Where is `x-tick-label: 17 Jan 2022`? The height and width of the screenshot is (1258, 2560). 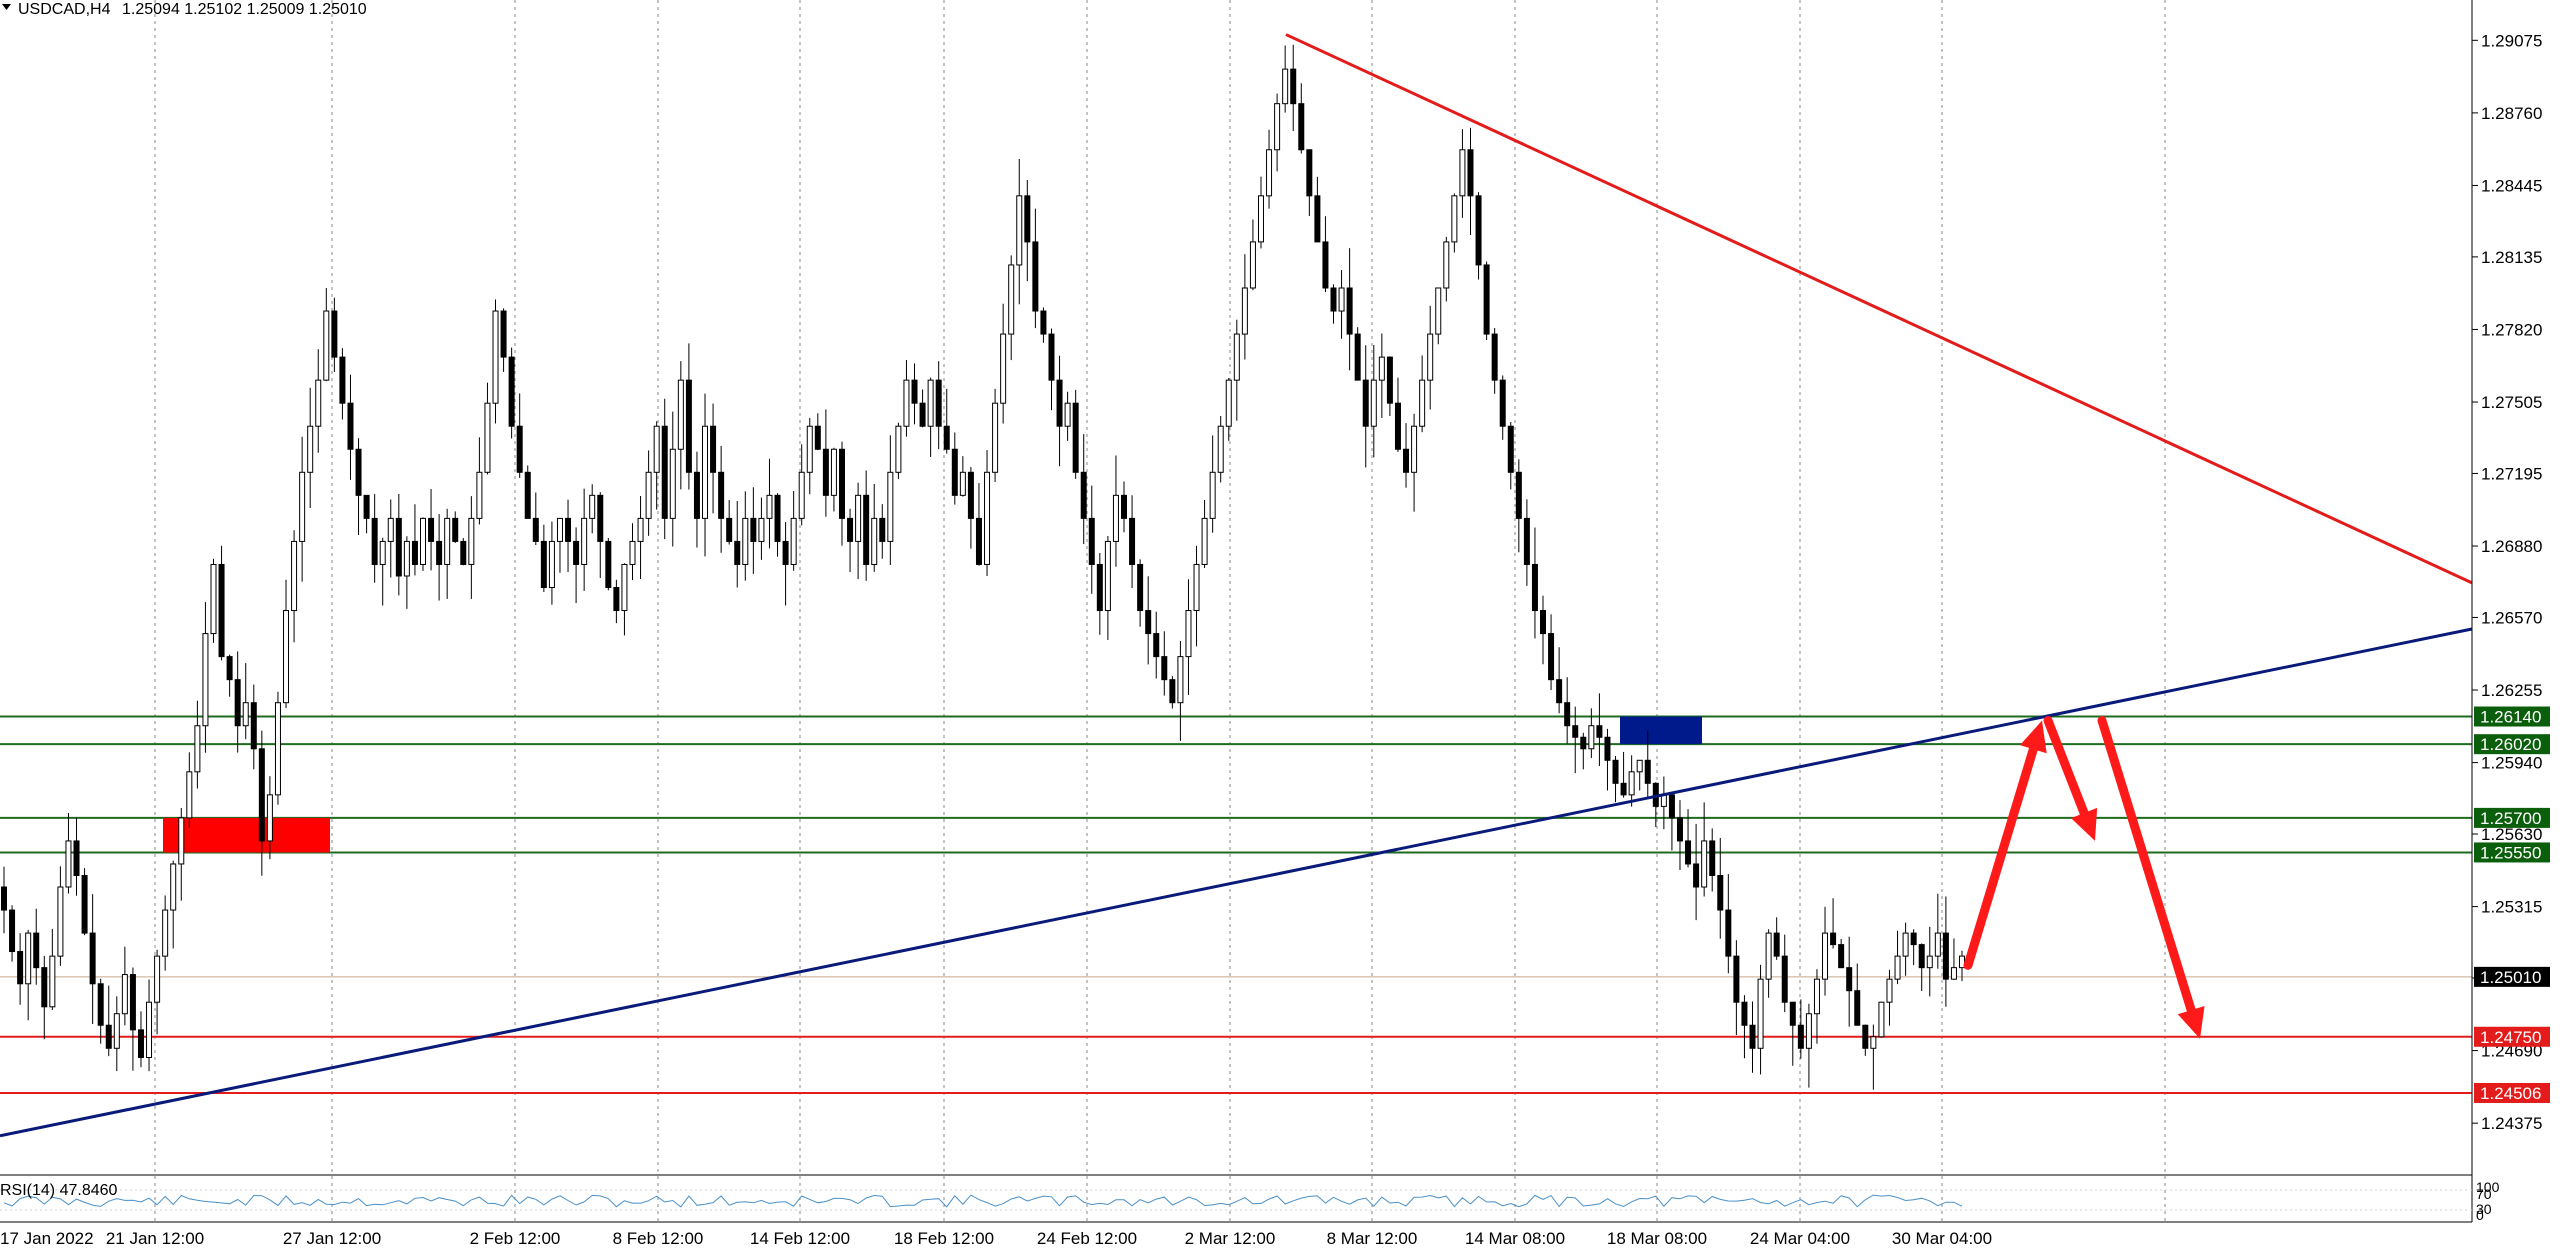
x-tick-label: 17 Jan 2022 is located at coordinates (47, 1238).